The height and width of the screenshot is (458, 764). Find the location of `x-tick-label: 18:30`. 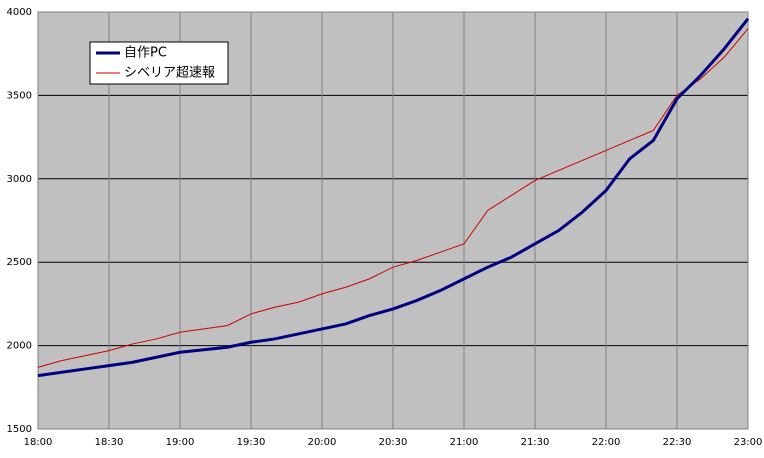

x-tick-label: 18:30 is located at coordinates (109, 442).